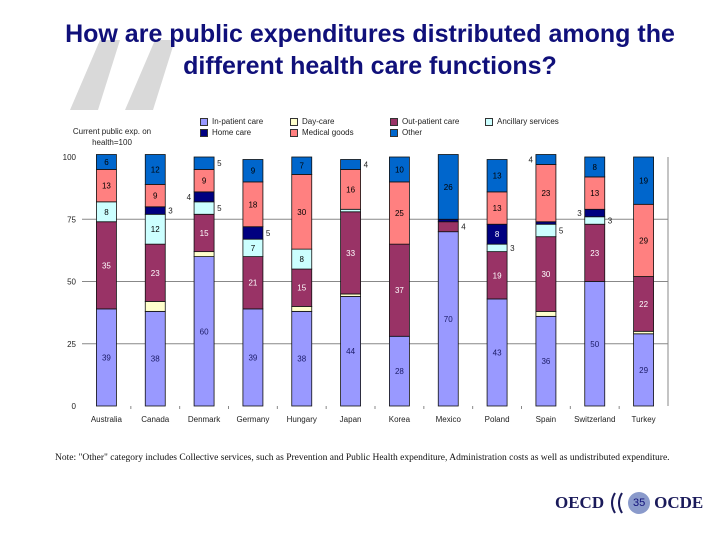 Image resolution: width=720 pixels, height=540 pixels. I want to click on data-label: 25, so click(399, 213).